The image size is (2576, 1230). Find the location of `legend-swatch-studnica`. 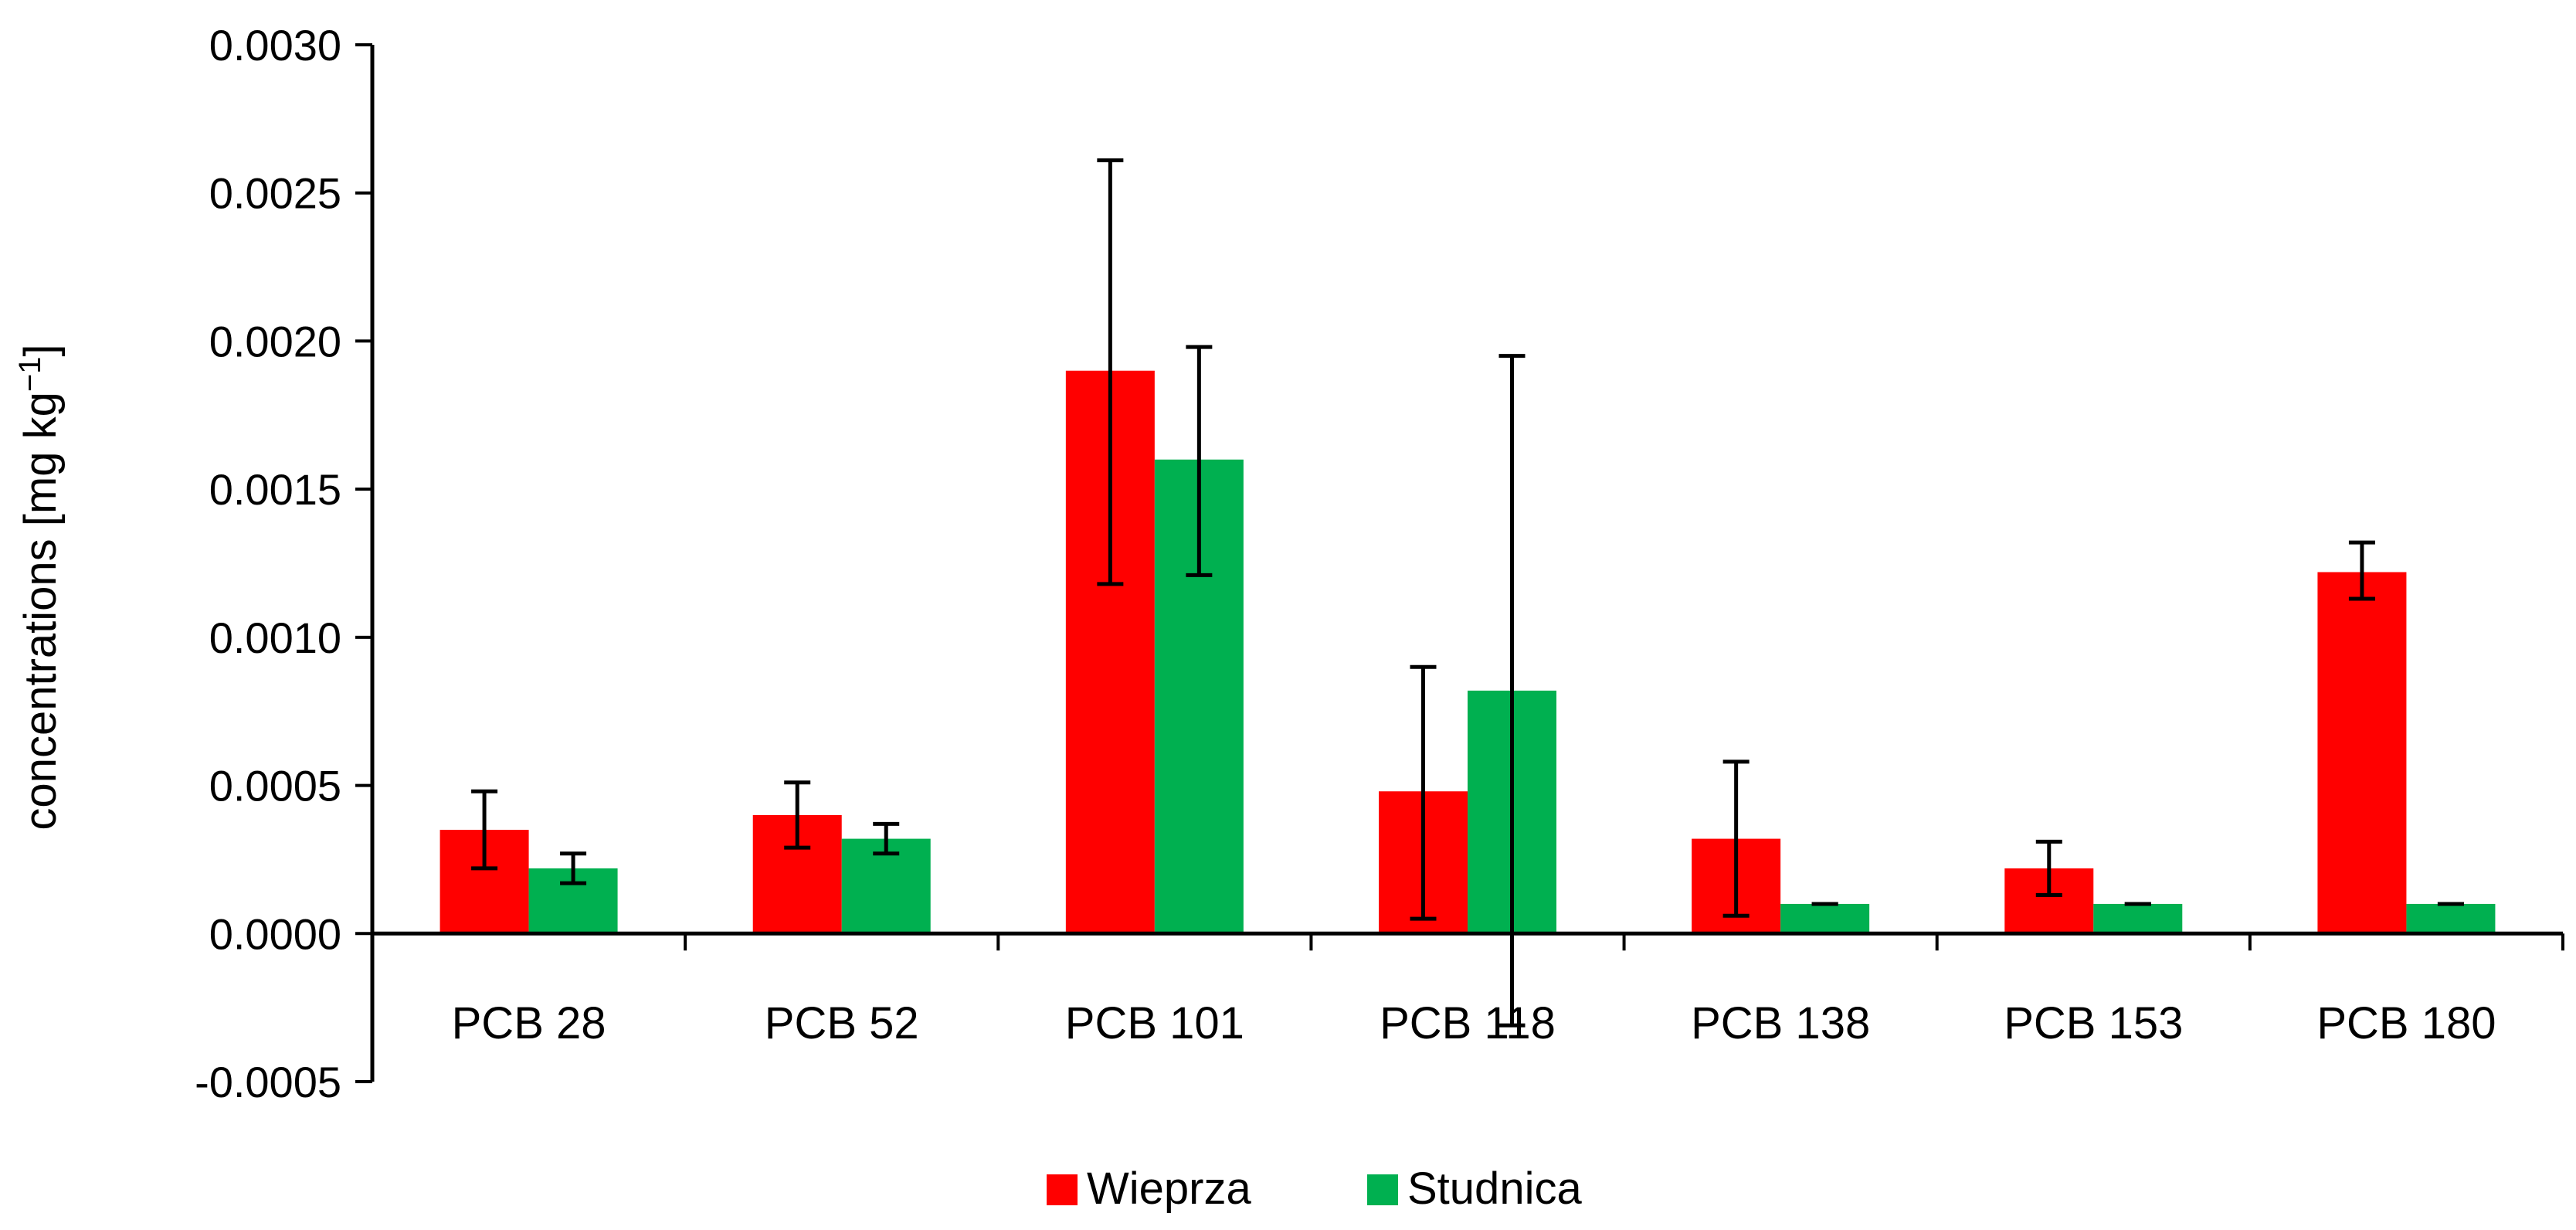

legend-swatch-studnica is located at coordinates (1382, 1189).